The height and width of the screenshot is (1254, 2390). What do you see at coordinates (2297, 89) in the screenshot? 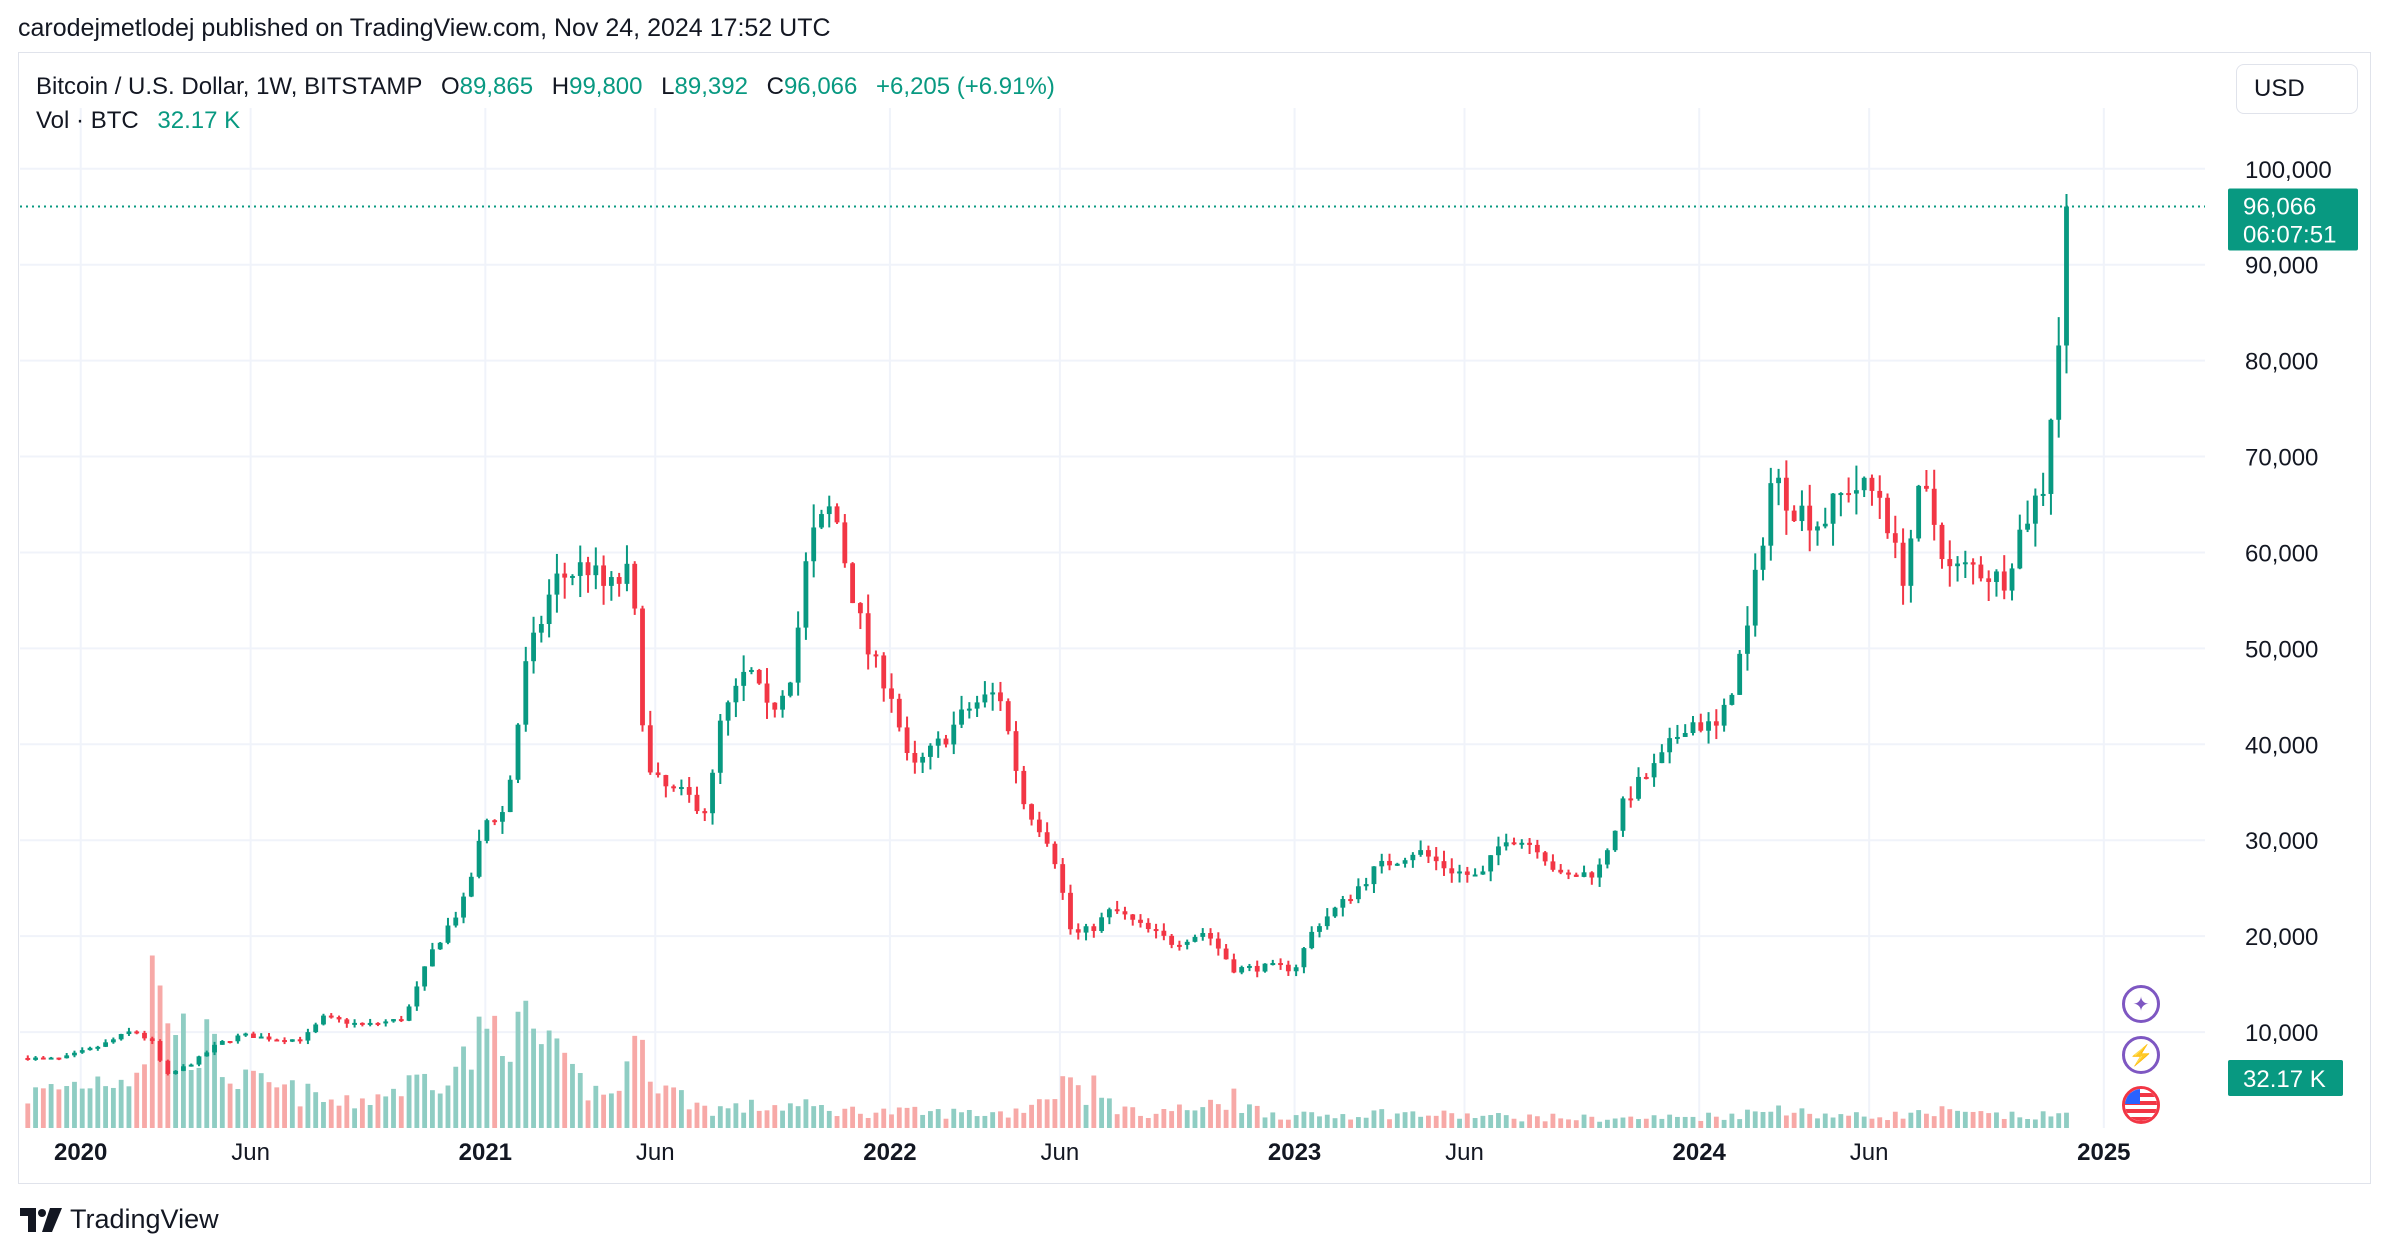
I see `currency-button: USD` at bounding box center [2297, 89].